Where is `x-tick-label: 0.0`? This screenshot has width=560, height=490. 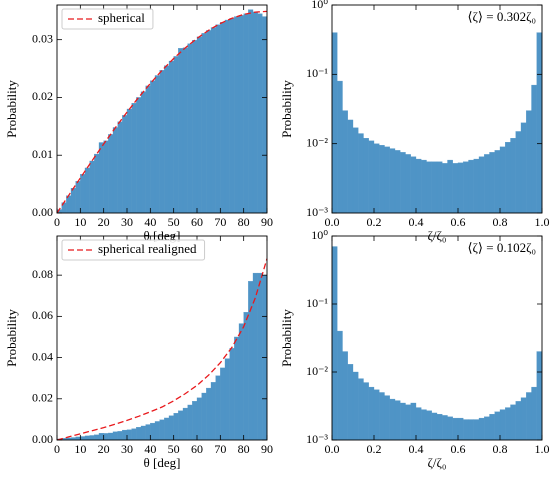 x-tick-label: 0.0 is located at coordinates (332, 449).